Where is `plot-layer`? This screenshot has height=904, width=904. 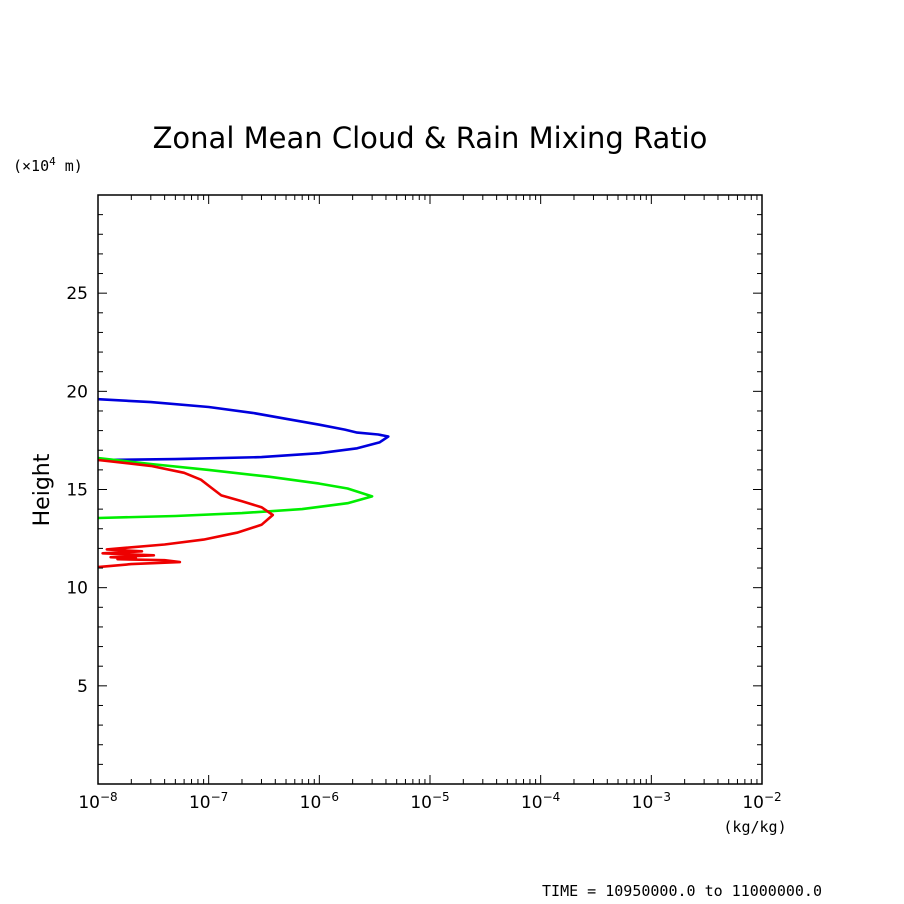 plot-layer is located at coordinates (243, 483).